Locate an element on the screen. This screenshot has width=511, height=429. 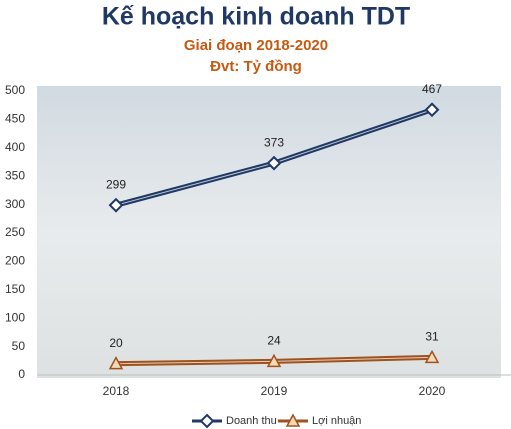
subtitle: Giai đoạn 2018-2020 is located at coordinates (256, 45).